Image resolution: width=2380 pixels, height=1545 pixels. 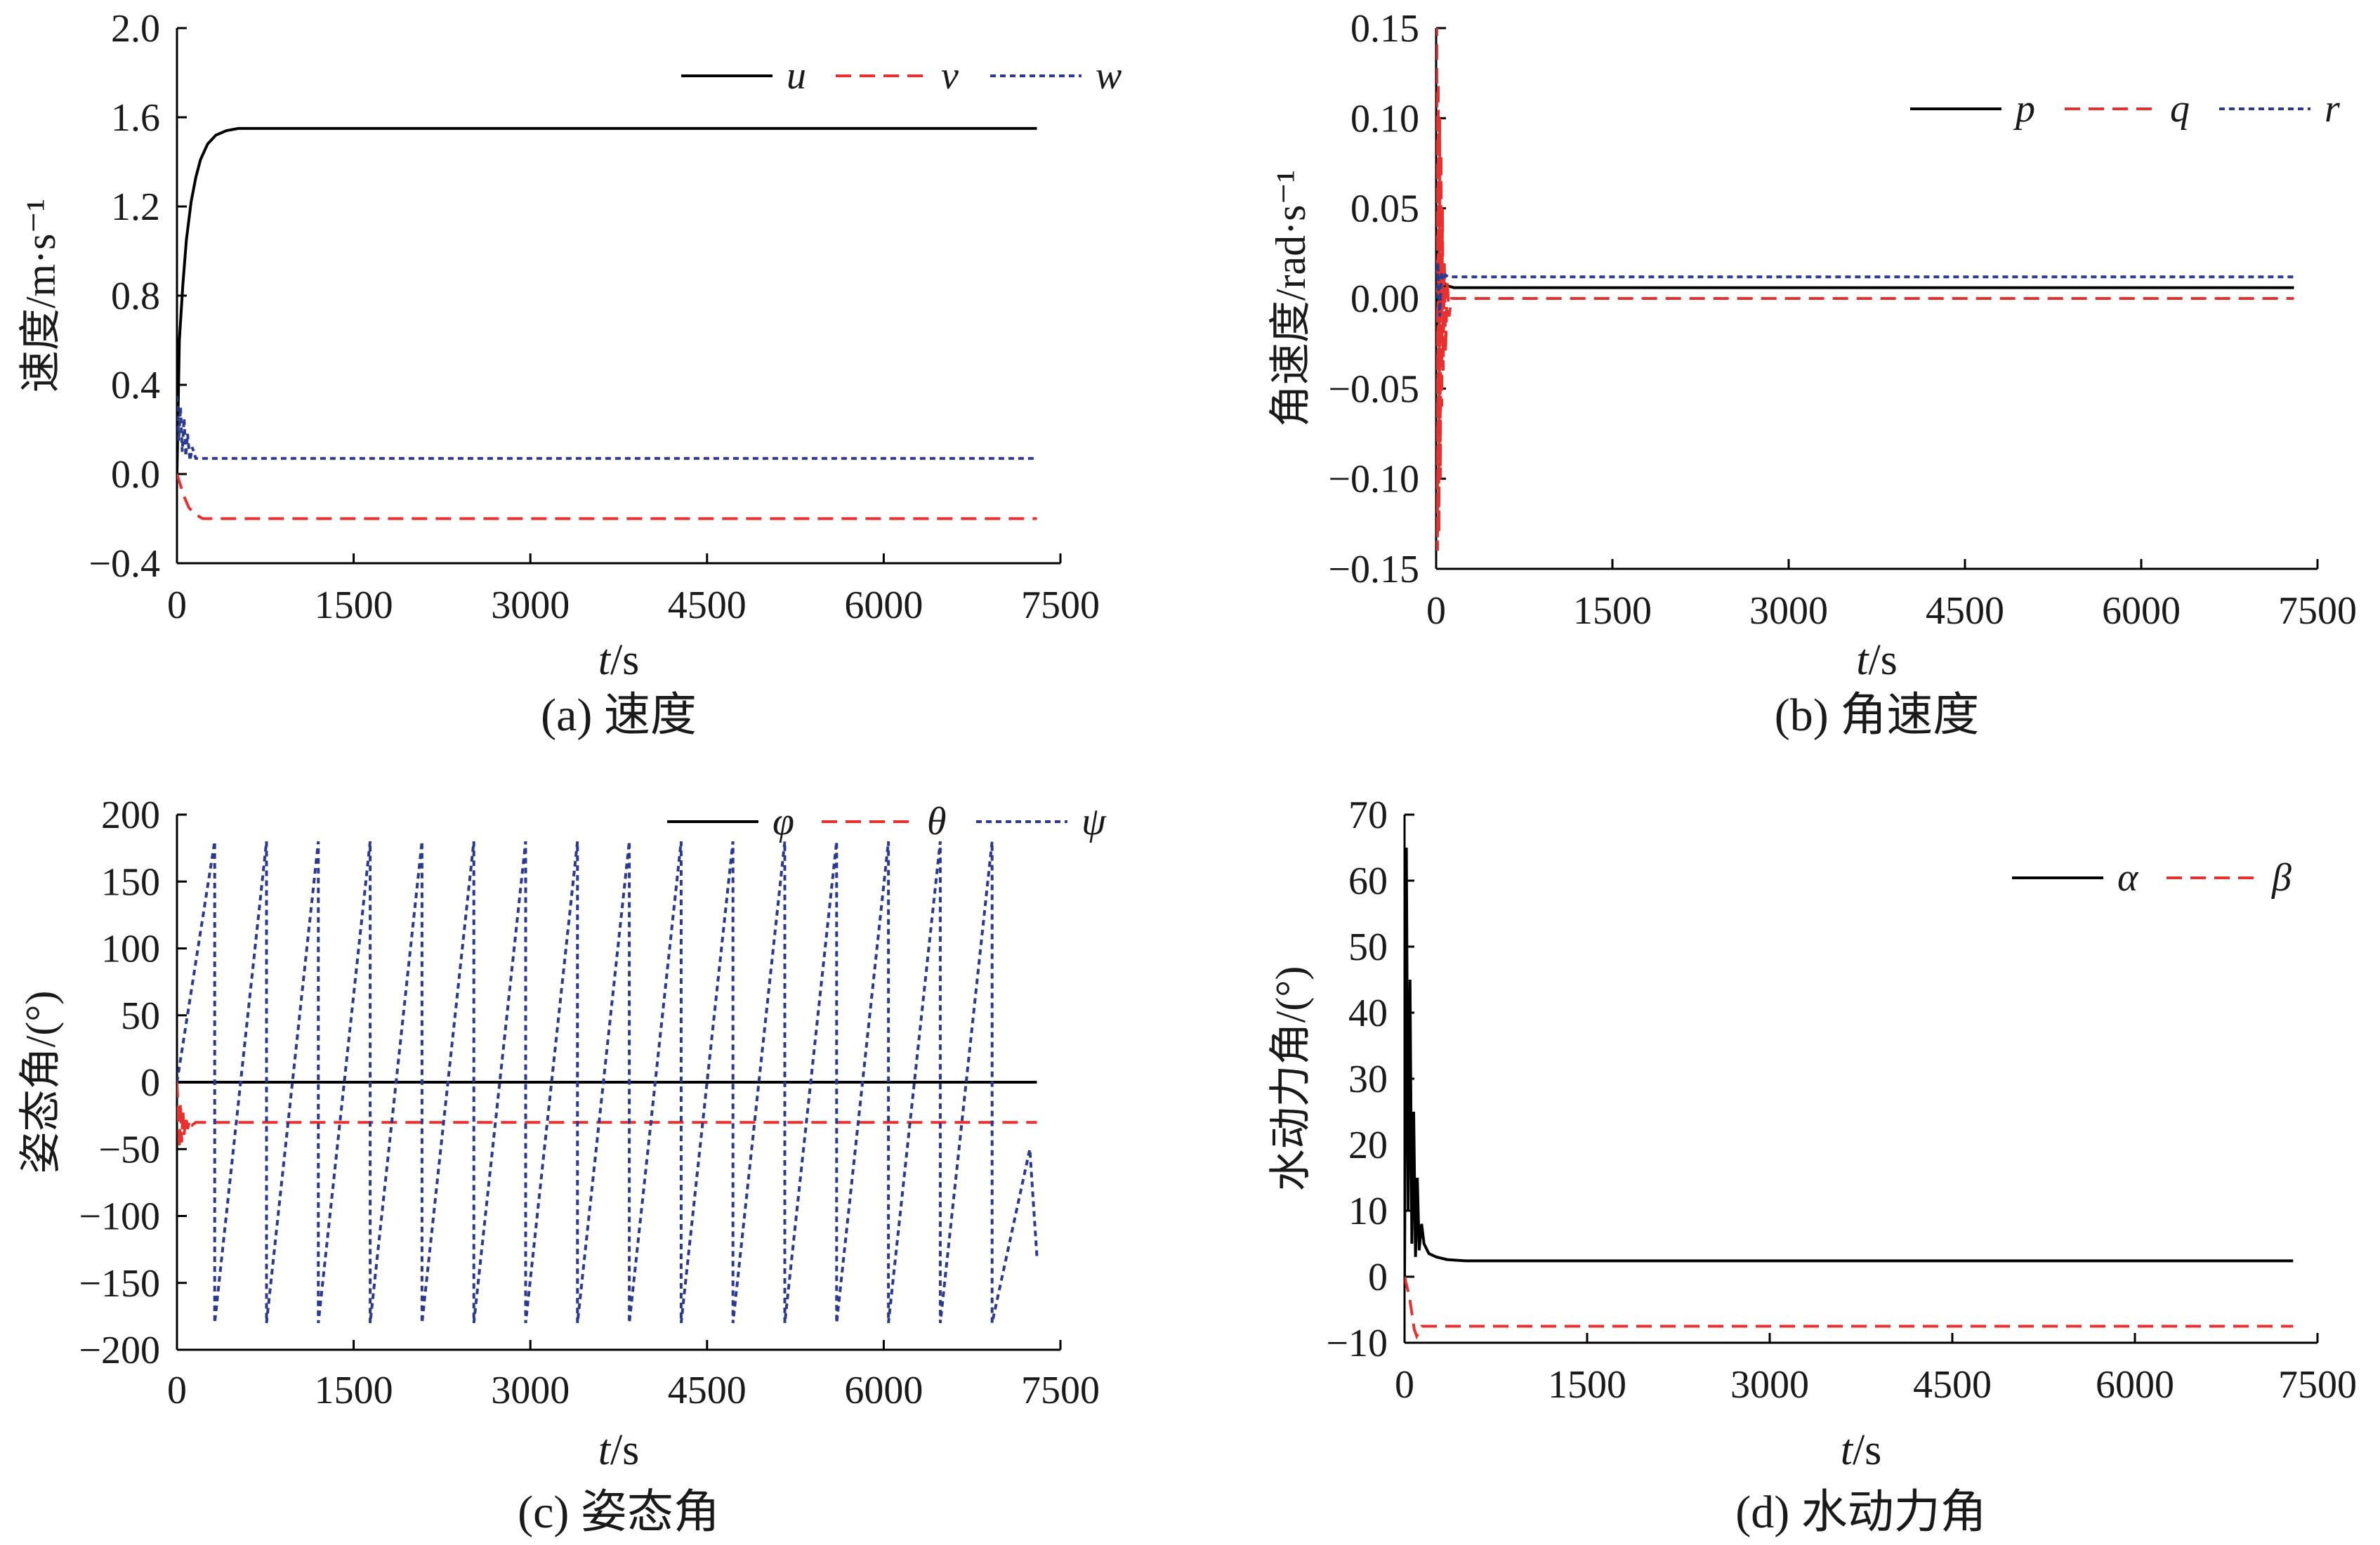 What do you see at coordinates (130, 882) in the screenshot?
I see `y-tick-label: 150` at bounding box center [130, 882].